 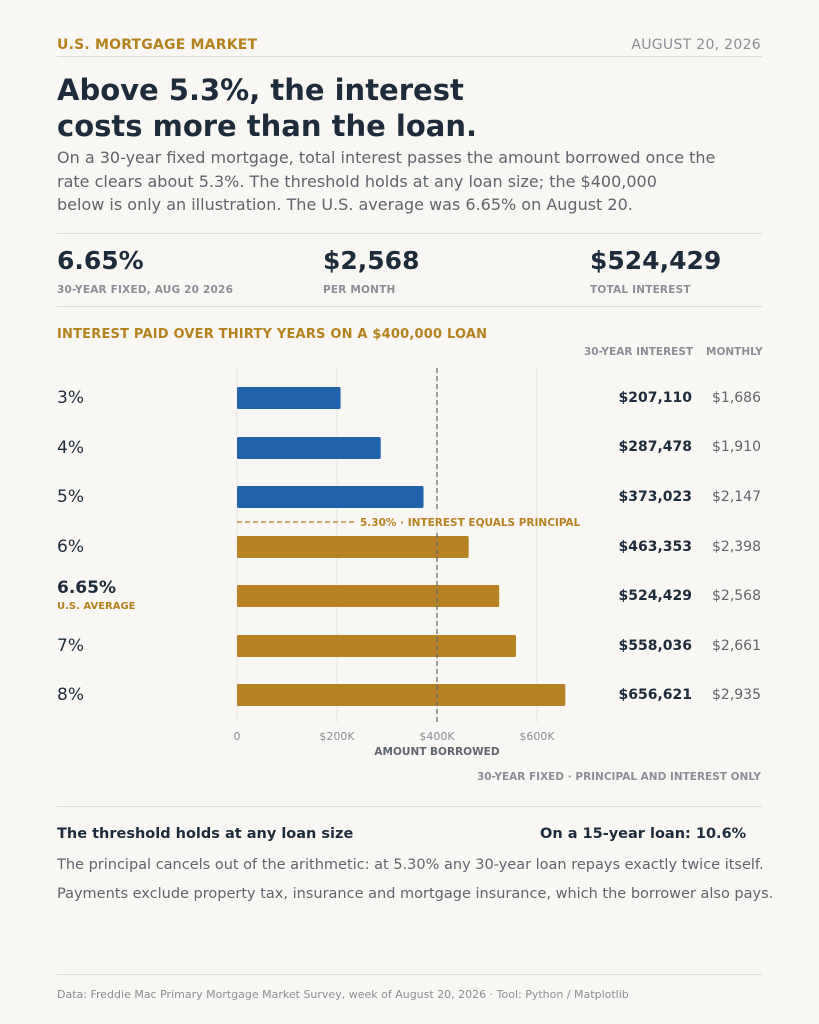 I want to click on stat-payment-value: $2,568, so click(x=371, y=260).